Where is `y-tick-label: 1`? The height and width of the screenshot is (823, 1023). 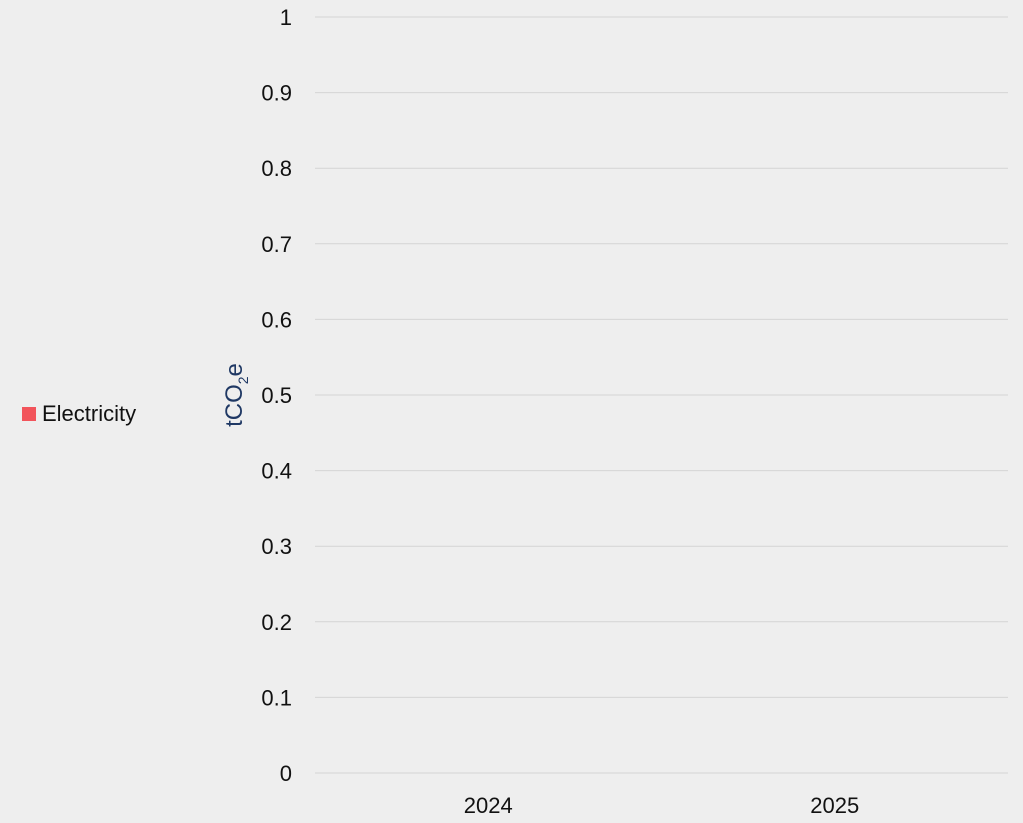 y-tick-label: 1 is located at coordinates (286, 17).